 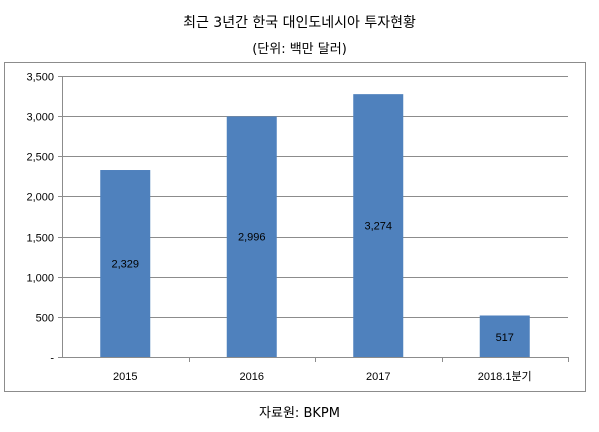 I want to click on x-tick-label: 2018.1분기, so click(x=505, y=376).